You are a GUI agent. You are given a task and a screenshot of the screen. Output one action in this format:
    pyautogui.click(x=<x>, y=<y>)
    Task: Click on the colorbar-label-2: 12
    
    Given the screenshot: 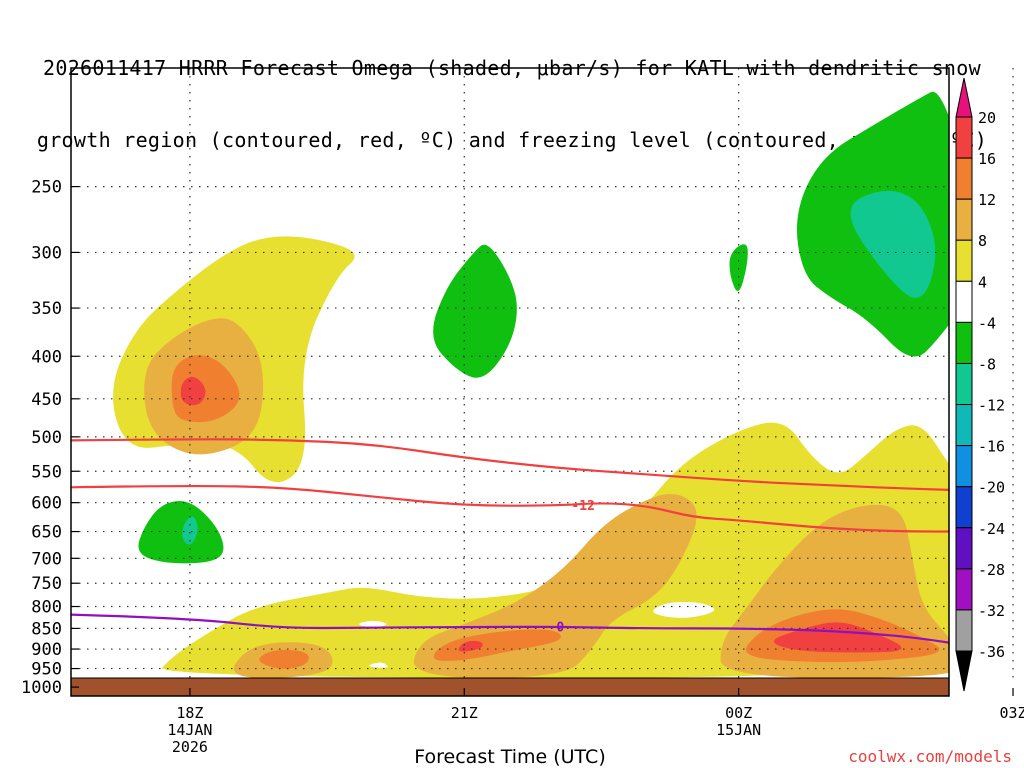 What is the action you would take?
    pyautogui.click(x=987, y=200)
    